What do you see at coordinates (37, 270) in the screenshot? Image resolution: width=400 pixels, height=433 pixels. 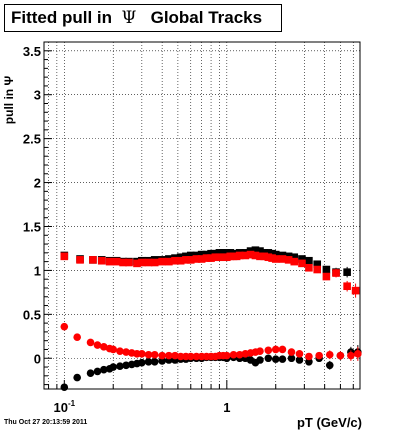 I see `y-tick-label: 1` at bounding box center [37, 270].